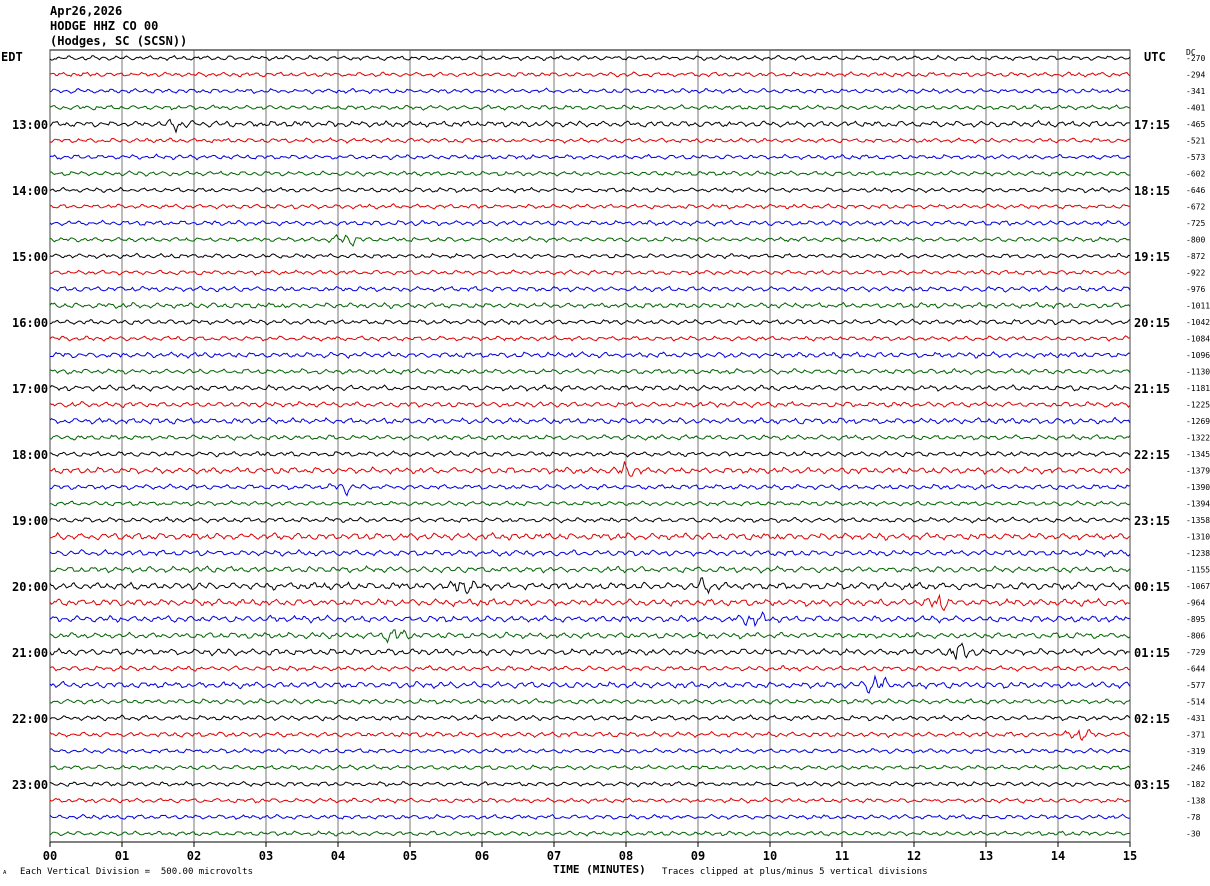 This screenshot has height=886, width=1210. I want to click on utc-hour-label: 00:15, so click(1152, 587).